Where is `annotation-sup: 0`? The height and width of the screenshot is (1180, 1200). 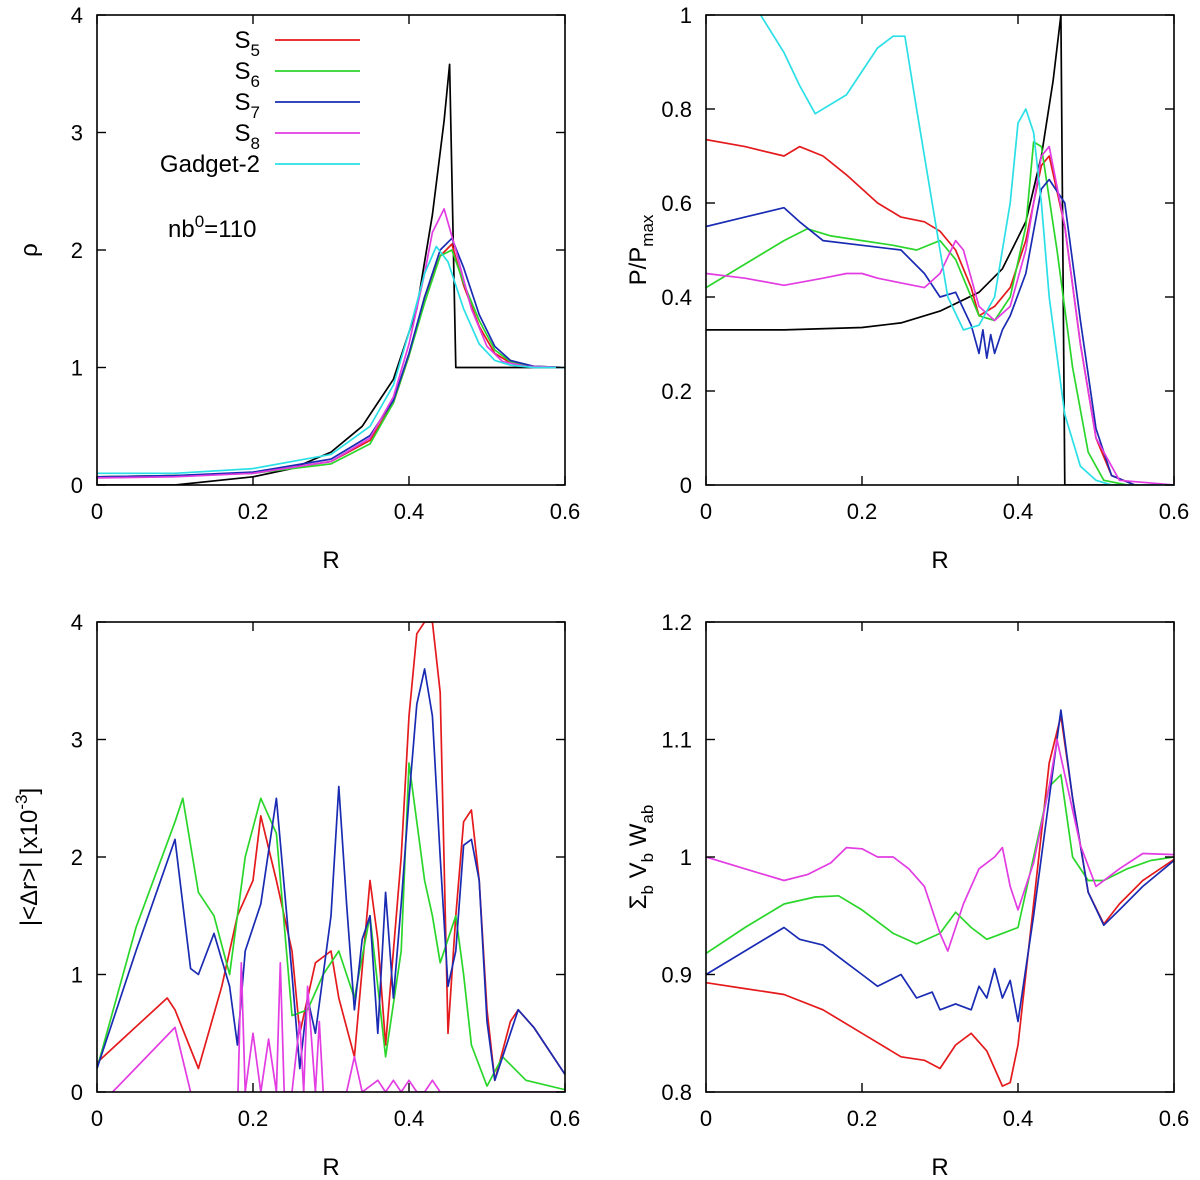
annotation-sup: 0 is located at coordinates (199, 221).